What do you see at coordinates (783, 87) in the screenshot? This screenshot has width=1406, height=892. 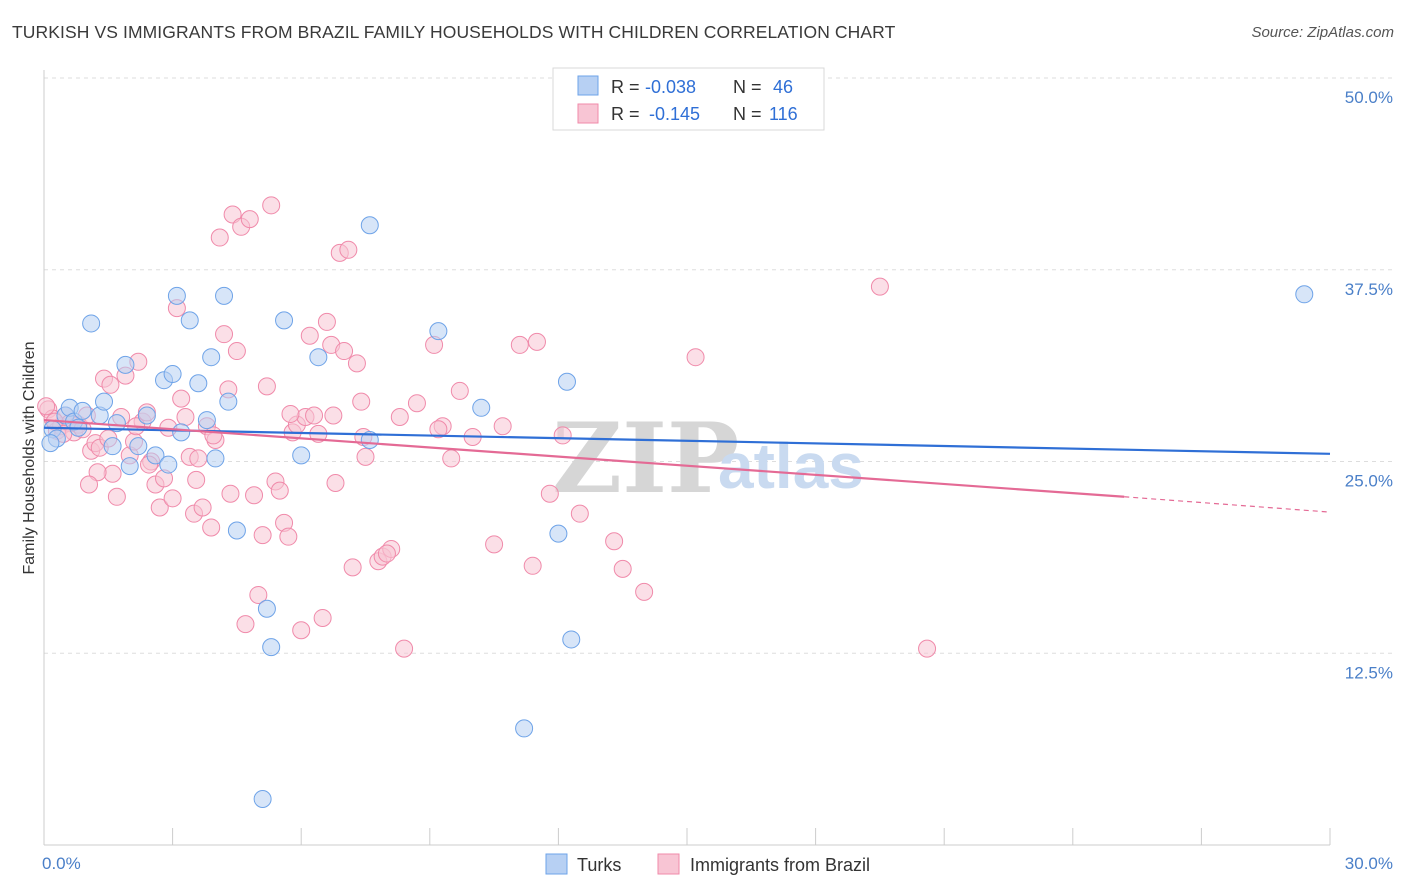 I see `legend-n-value-turks: 46` at bounding box center [783, 87].